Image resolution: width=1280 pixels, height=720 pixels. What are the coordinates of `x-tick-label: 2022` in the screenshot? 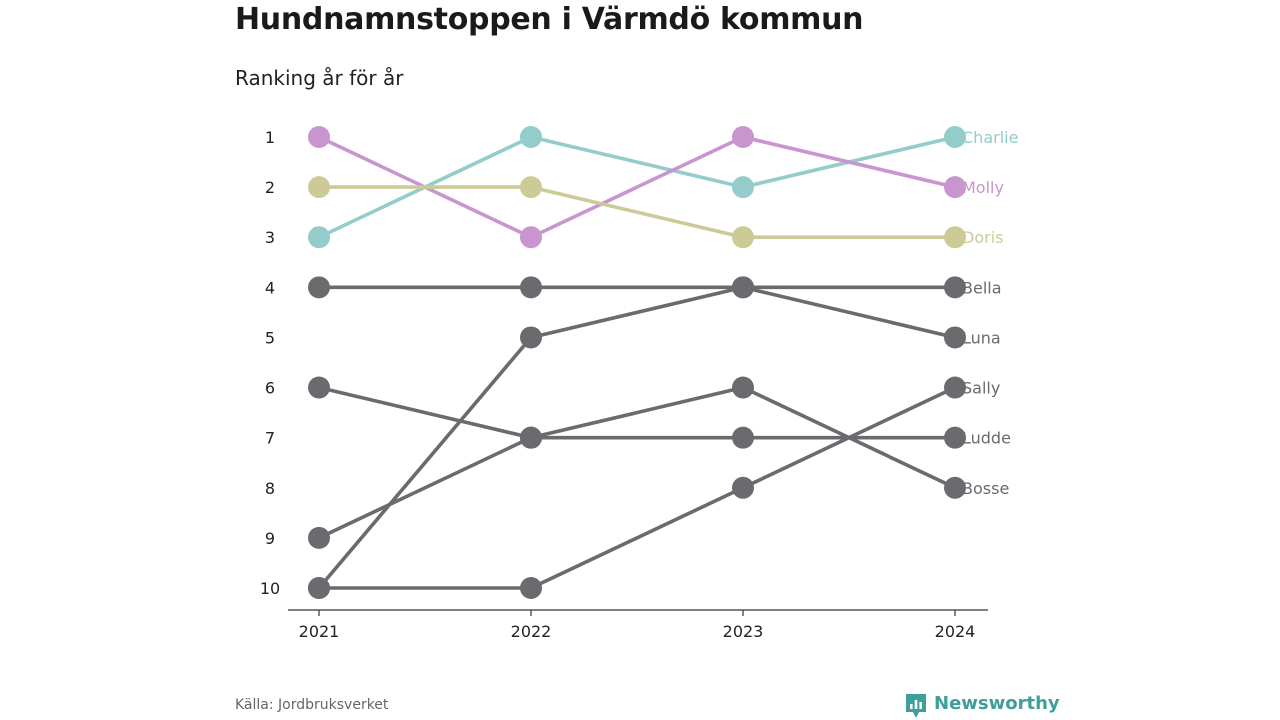 It's located at (531, 631).